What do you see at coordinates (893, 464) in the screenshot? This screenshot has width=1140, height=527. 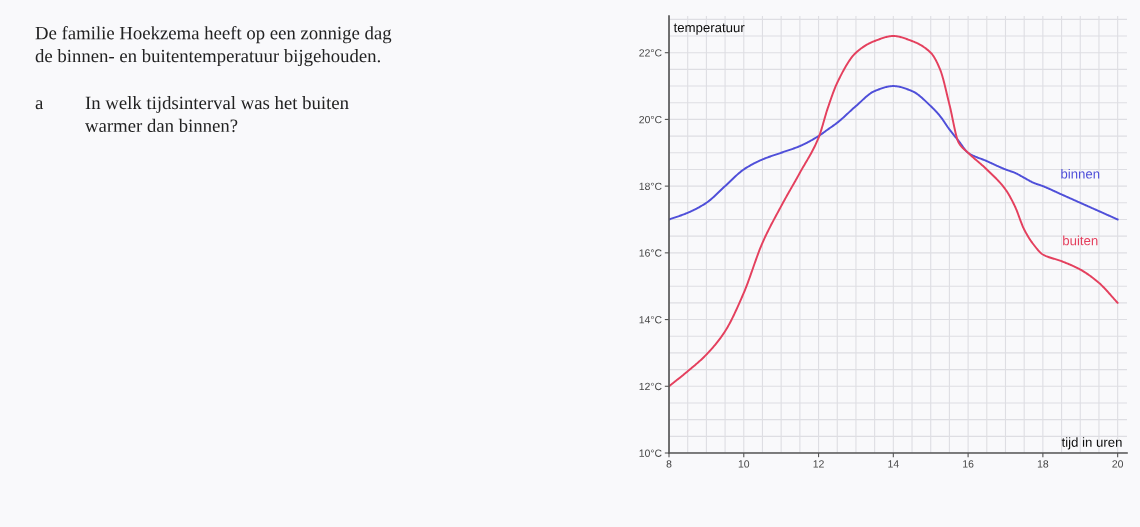 I see `x-tick-label: 14` at bounding box center [893, 464].